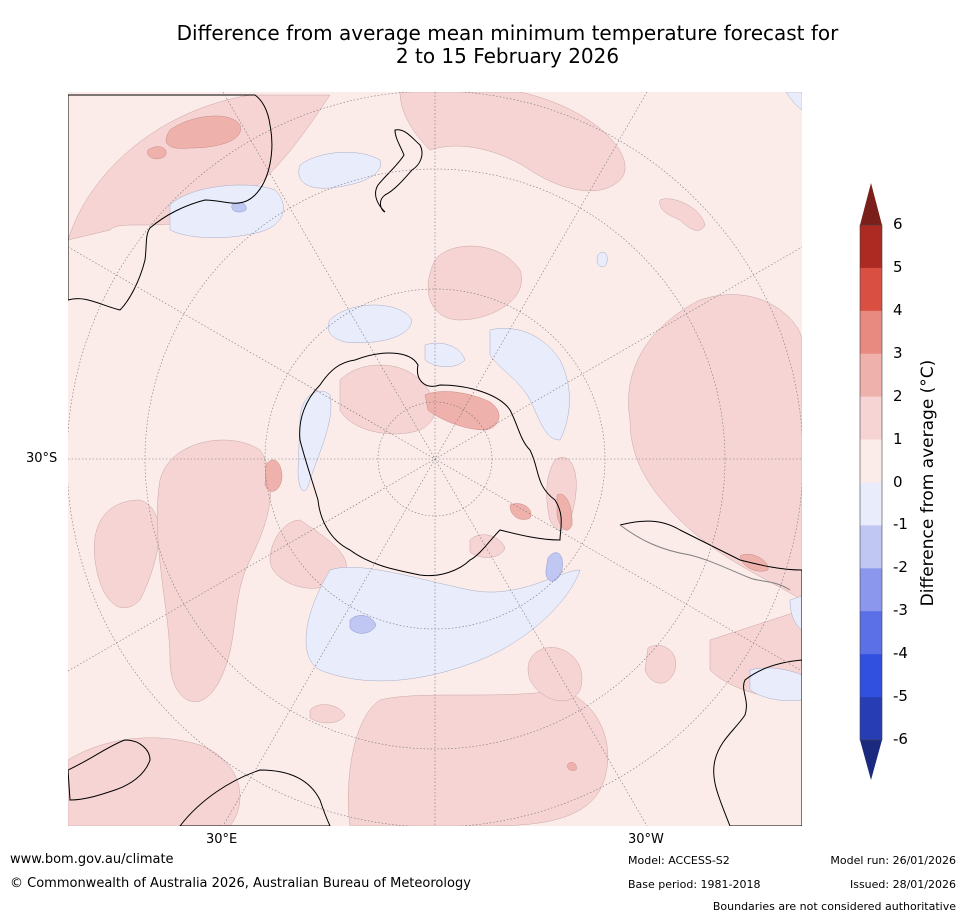  Describe the element at coordinates (900, 567) in the screenshot. I see `colorbar-tick-label: -2` at that location.